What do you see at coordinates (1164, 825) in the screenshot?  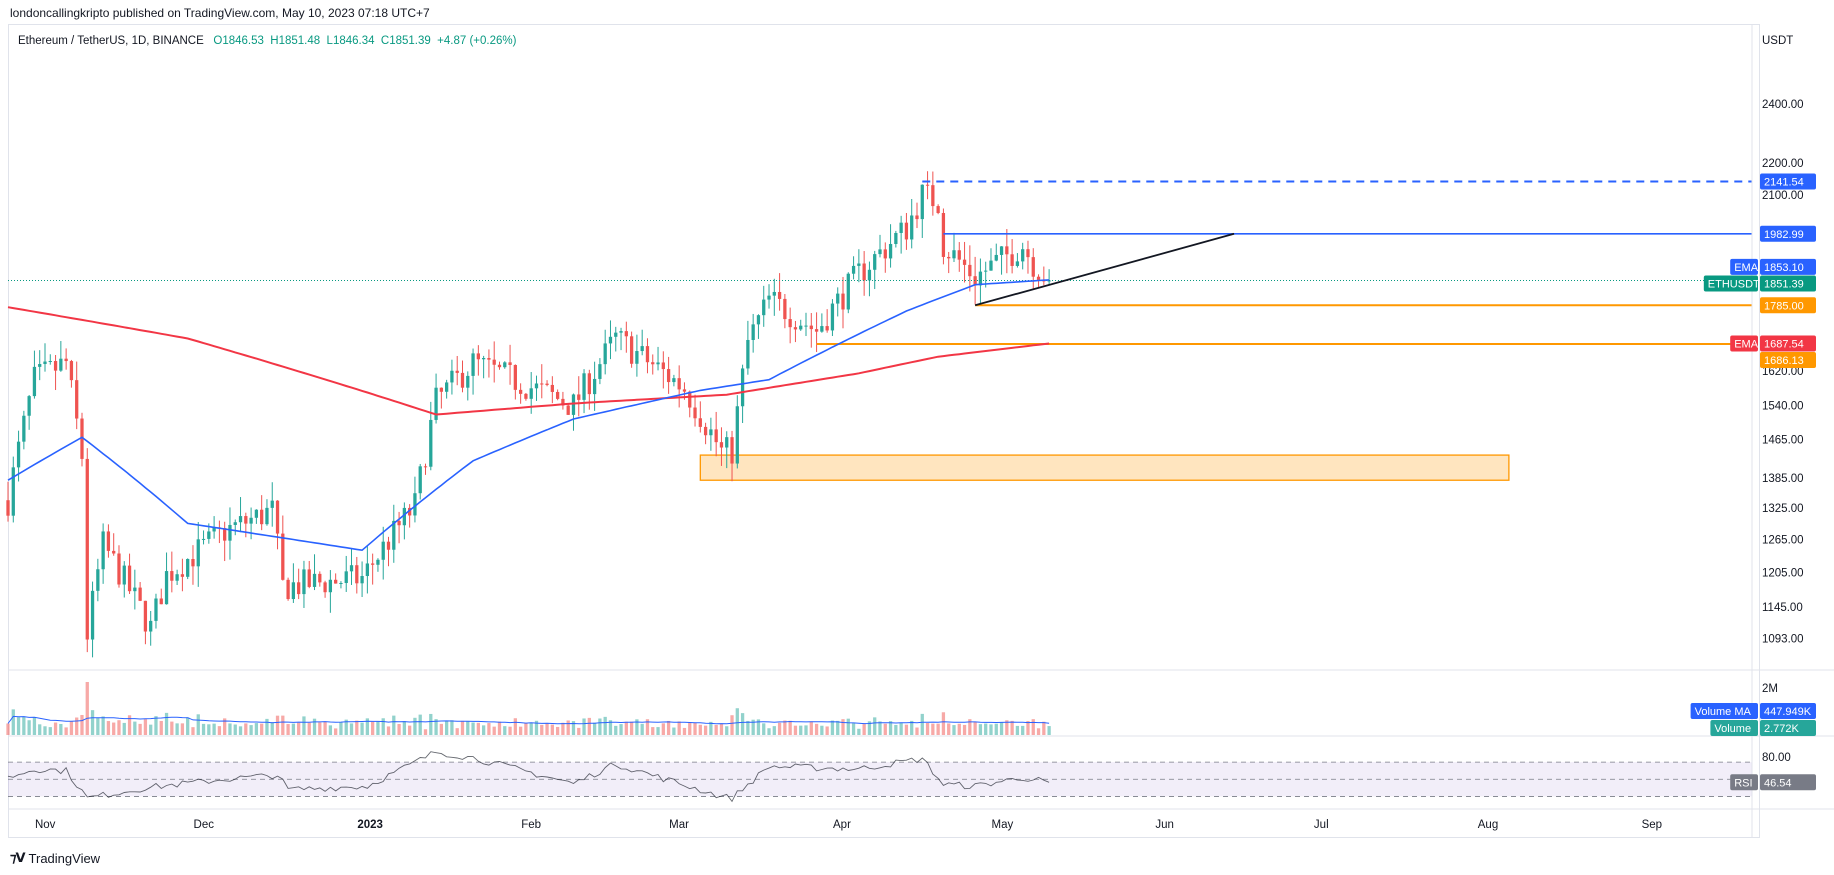 I see `time-tick-label: Jun` at bounding box center [1164, 825].